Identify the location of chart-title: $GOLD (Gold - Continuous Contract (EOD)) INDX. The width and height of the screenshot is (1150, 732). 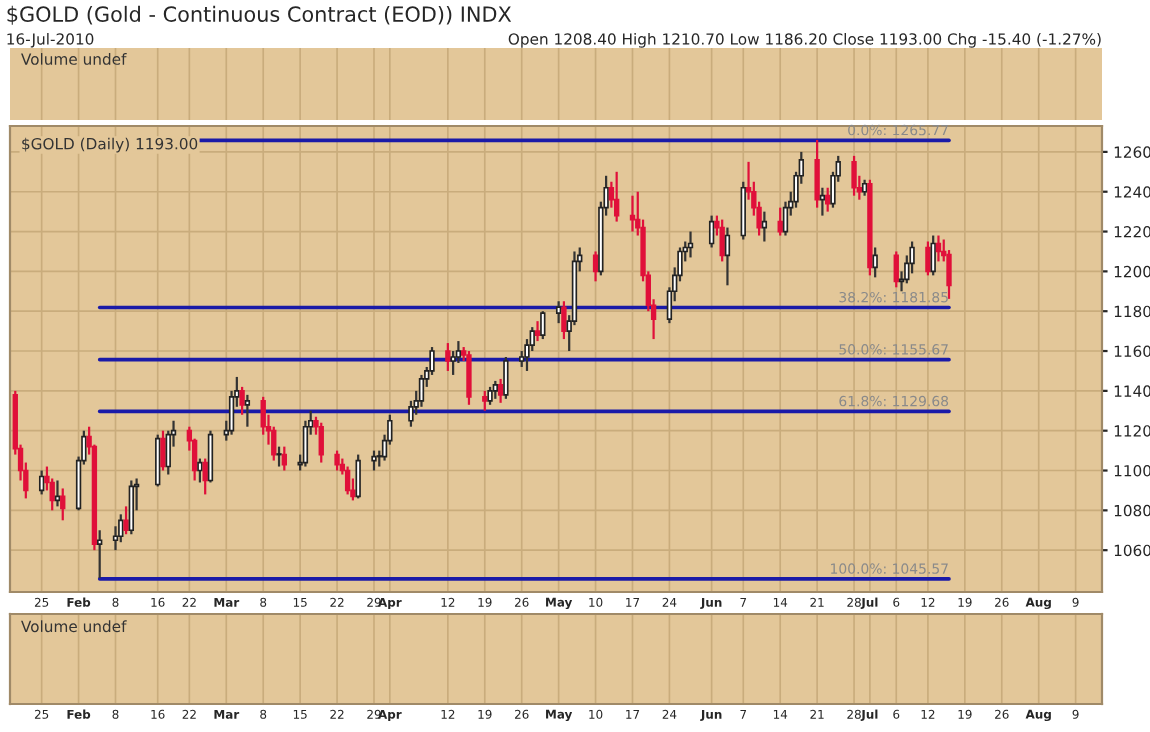
(259, 15).